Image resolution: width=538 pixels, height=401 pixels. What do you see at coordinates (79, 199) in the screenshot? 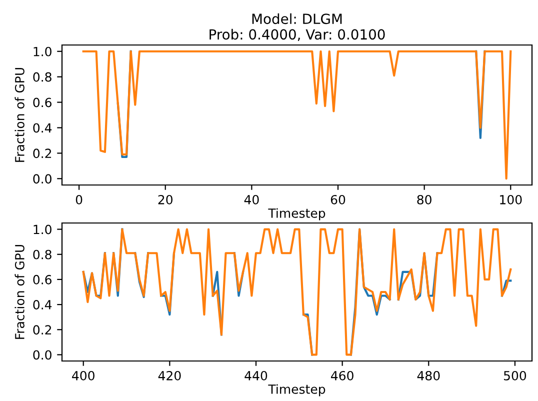
I see `x-tick-label: 0` at bounding box center [79, 199].